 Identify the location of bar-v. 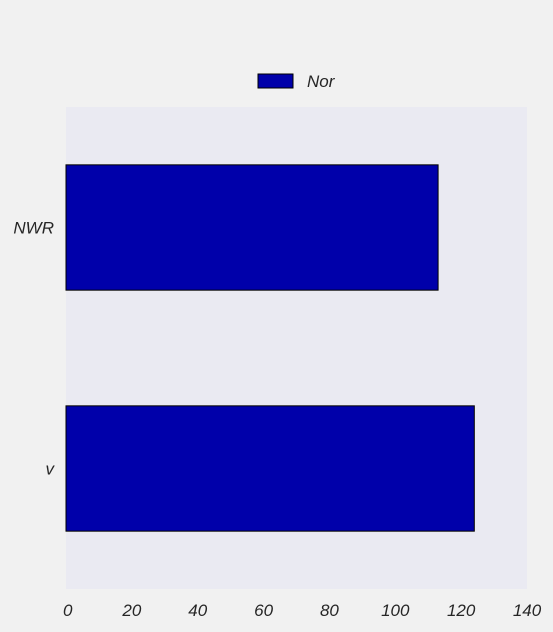
(270, 468).